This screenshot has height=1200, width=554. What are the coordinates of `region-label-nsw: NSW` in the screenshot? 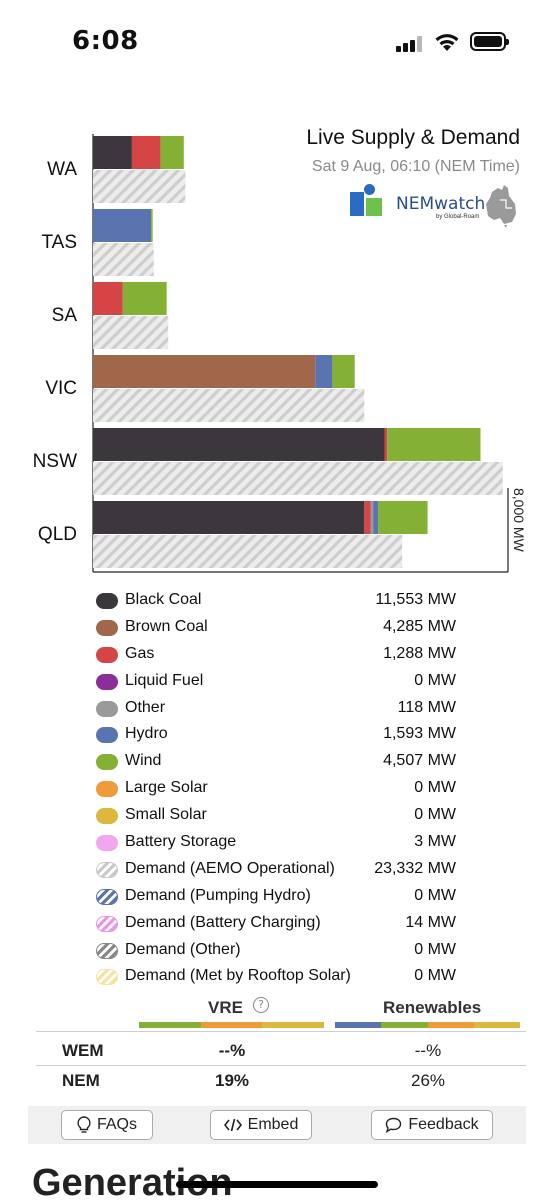 It's located at (55, 461).